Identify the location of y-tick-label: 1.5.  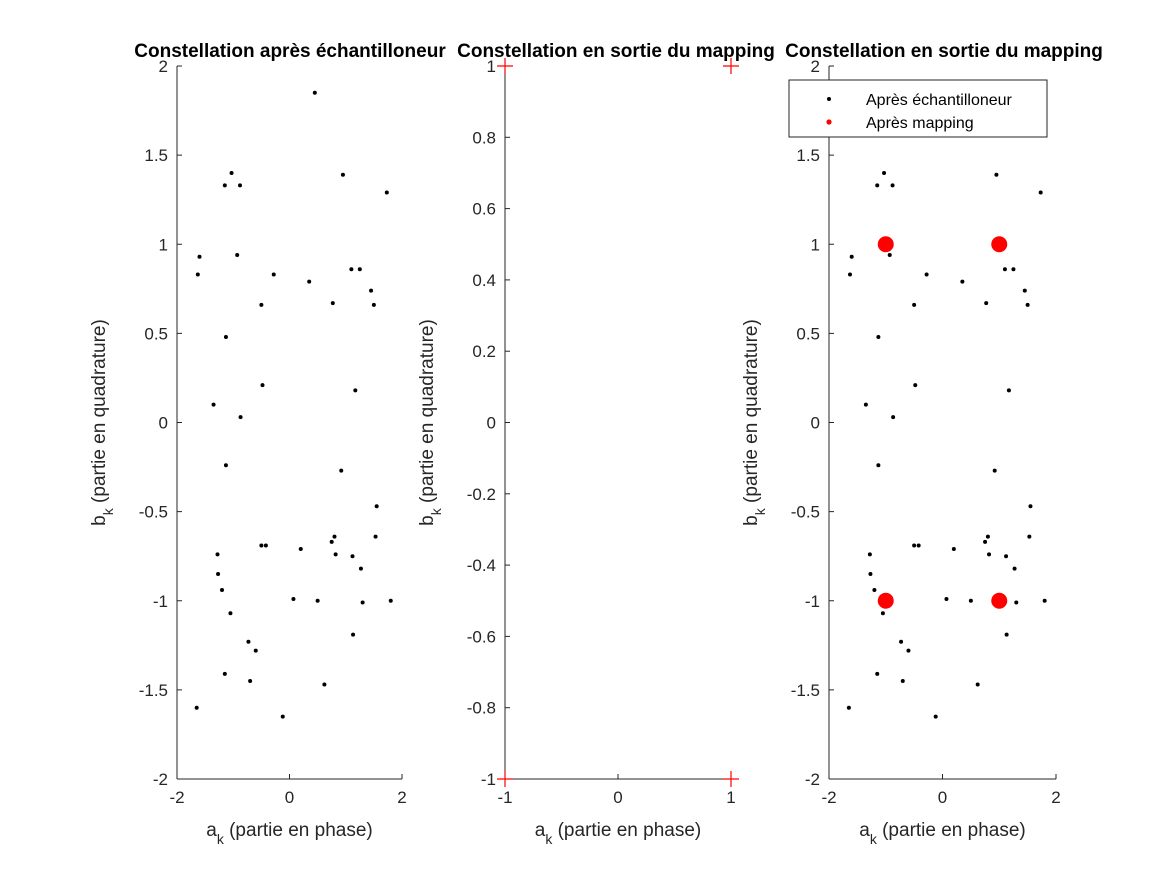
(156, 155).